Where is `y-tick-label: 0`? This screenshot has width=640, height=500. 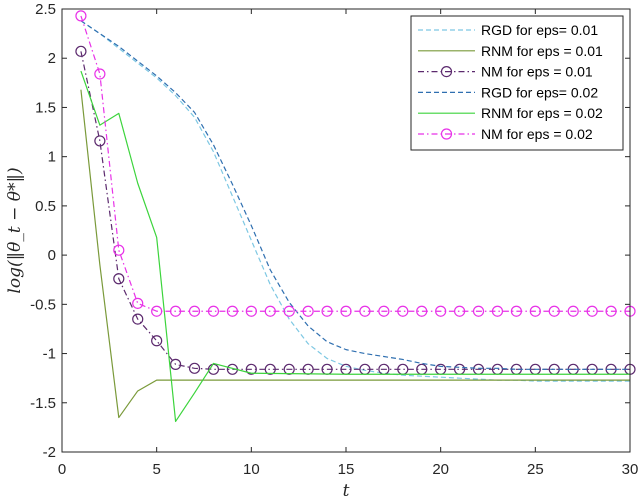 y-tick-label: 0 is located at coordinates (52, 255).